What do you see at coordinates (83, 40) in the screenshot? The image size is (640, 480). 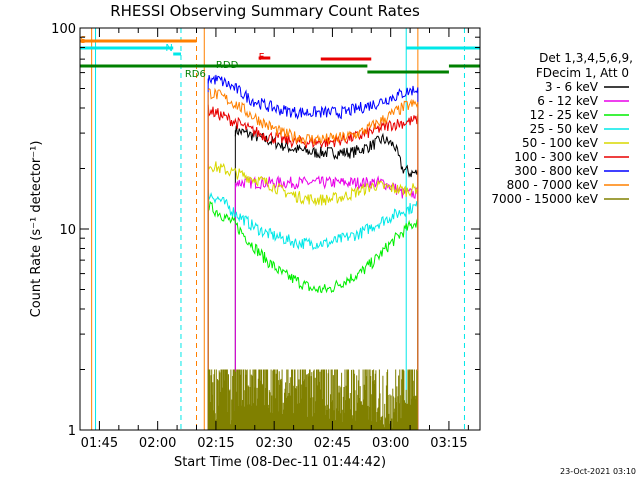 I see `saa-flag-label: S` at bounding box center [83, 40].